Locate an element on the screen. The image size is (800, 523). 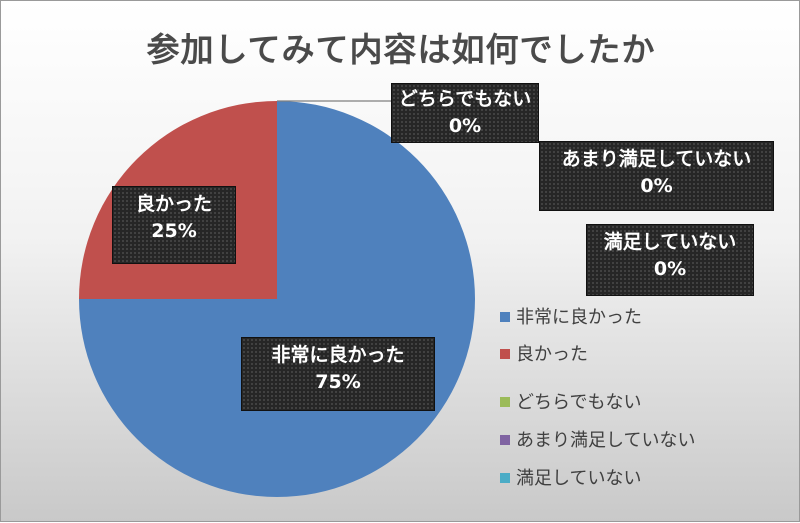
legend-item-neutral: どちらでもない is located at coordinates (570, 403).